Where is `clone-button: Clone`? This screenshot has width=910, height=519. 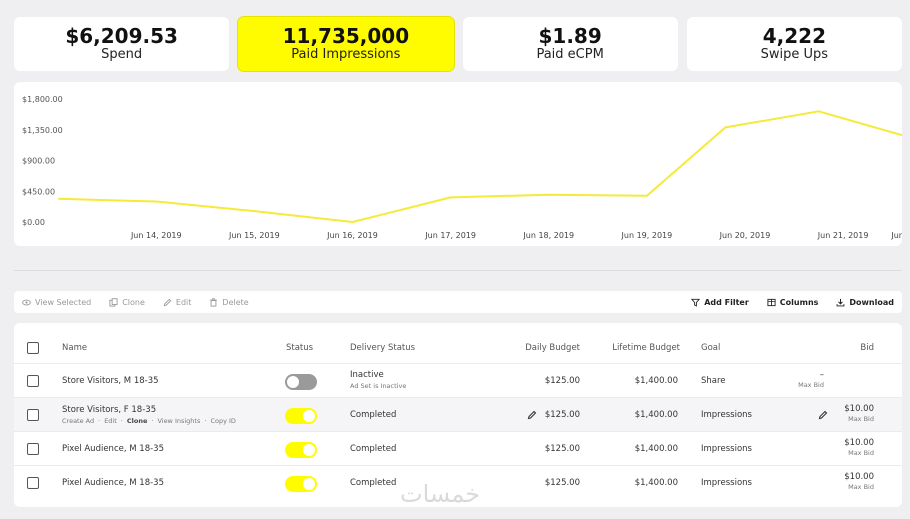 clone-button: Clone is located at coordinates (127, 302).